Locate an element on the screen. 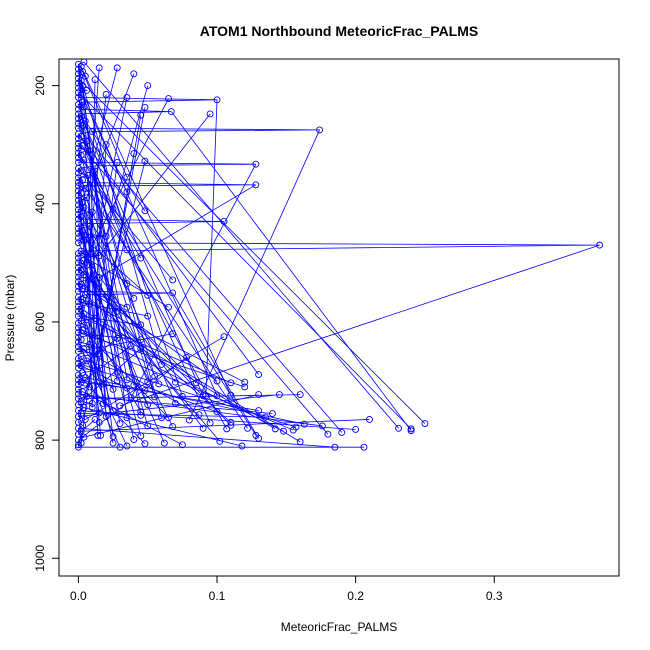 This screenshot has width=650, height=650. y-axis: 200 400 600 800 1000 is located at coordinates (46, 323).